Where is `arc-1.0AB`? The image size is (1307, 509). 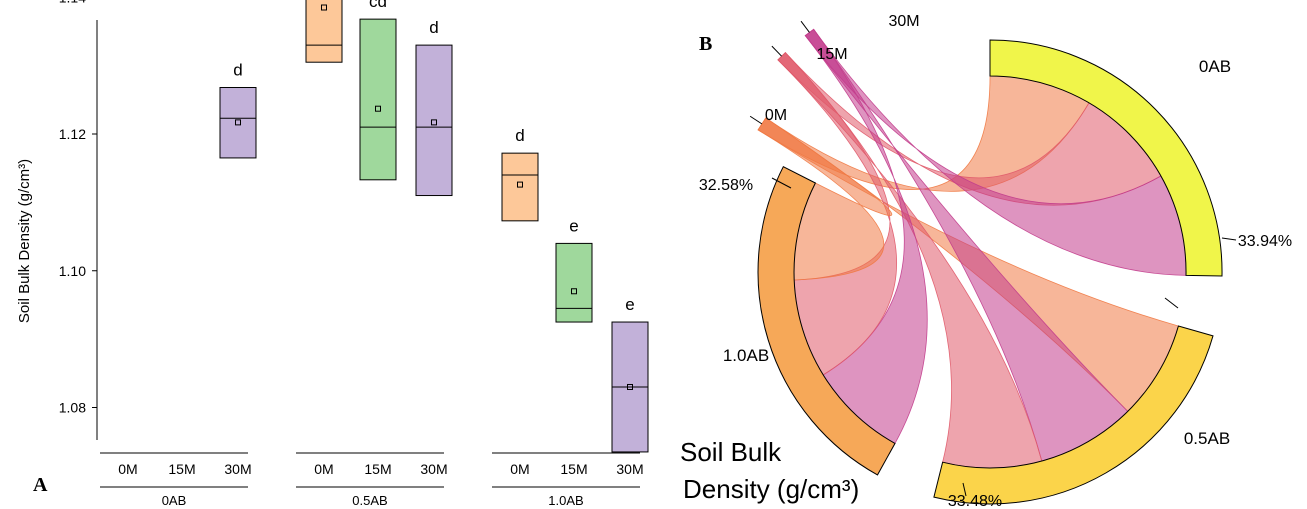
arc-1.0AB is located at coordinates (826, 321).